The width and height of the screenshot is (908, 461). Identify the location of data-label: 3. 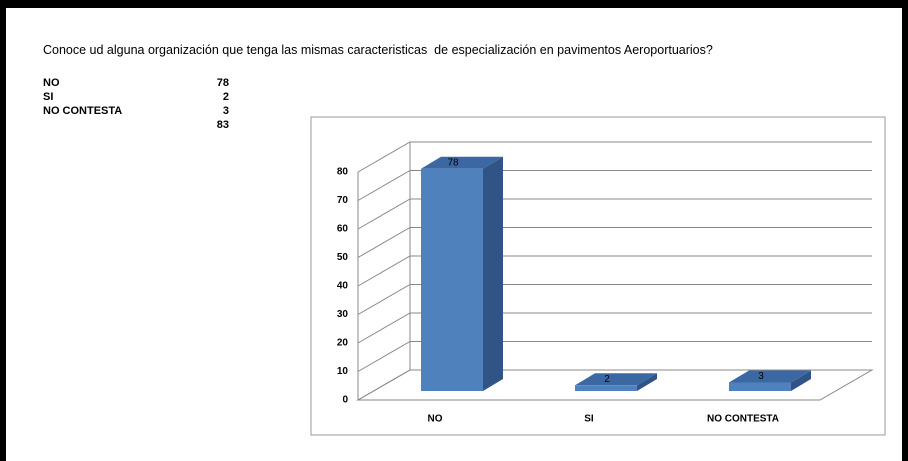
(761, 376).